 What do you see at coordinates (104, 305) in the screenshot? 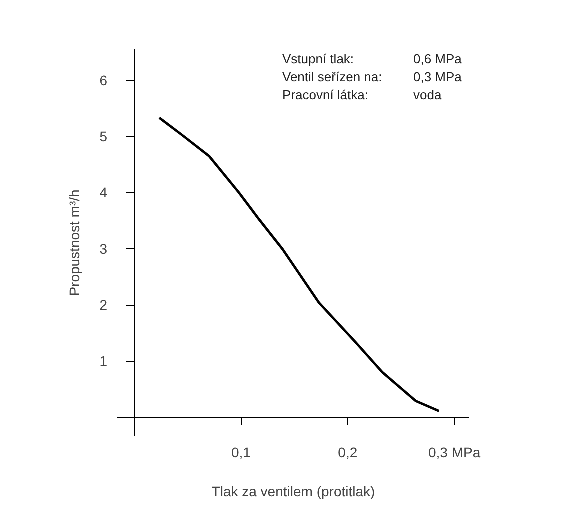
I see `y-tick-label: 2` at bounding box center [104, 305].